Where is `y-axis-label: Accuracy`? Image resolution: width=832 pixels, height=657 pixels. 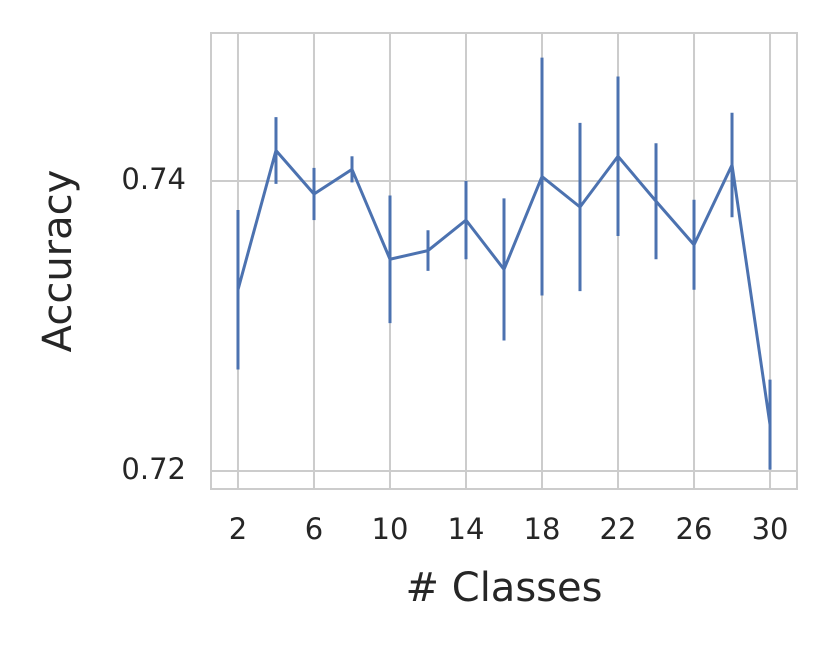
y-axis-label: Accuracy is located at coordinates (58, 261).